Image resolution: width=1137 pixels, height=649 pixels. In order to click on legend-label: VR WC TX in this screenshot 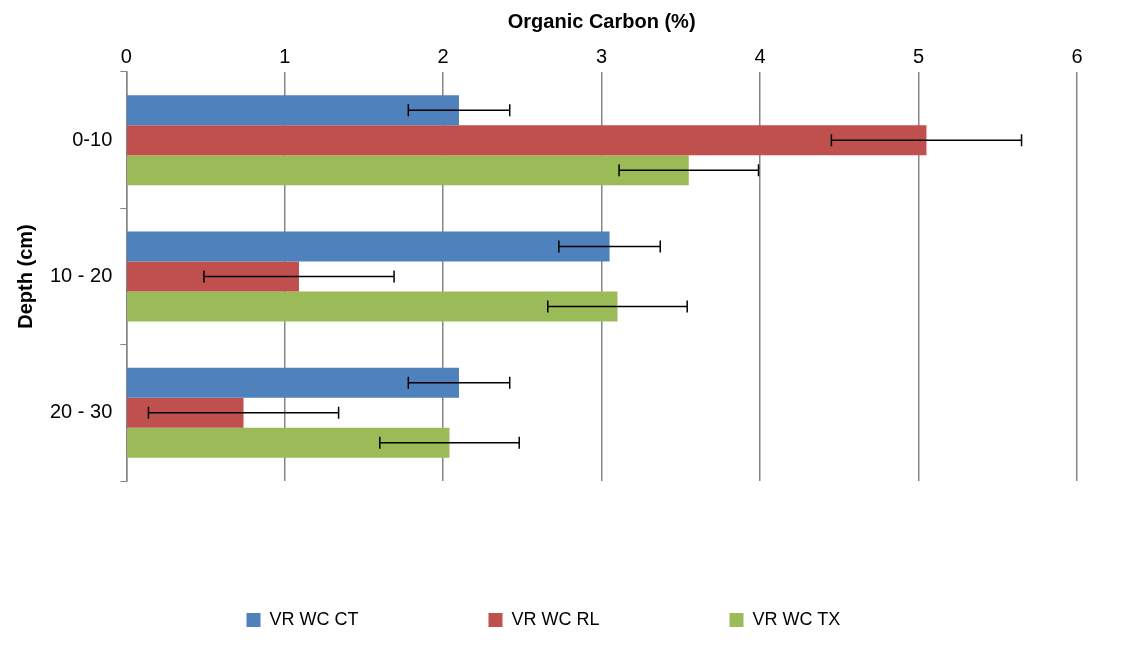, I will do `click(796, 618)`.